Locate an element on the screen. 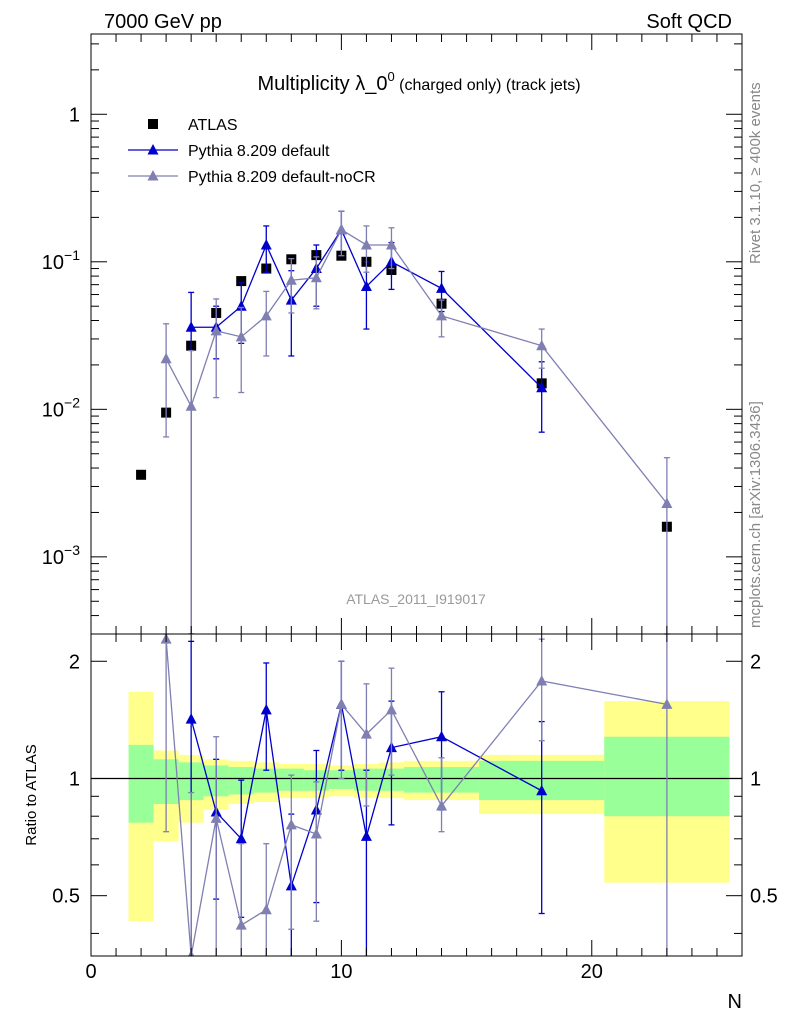 The height and width of the screenshot is (1024, 786). ratio-y-tick-label: 1 is located at coordinates (74, 779).